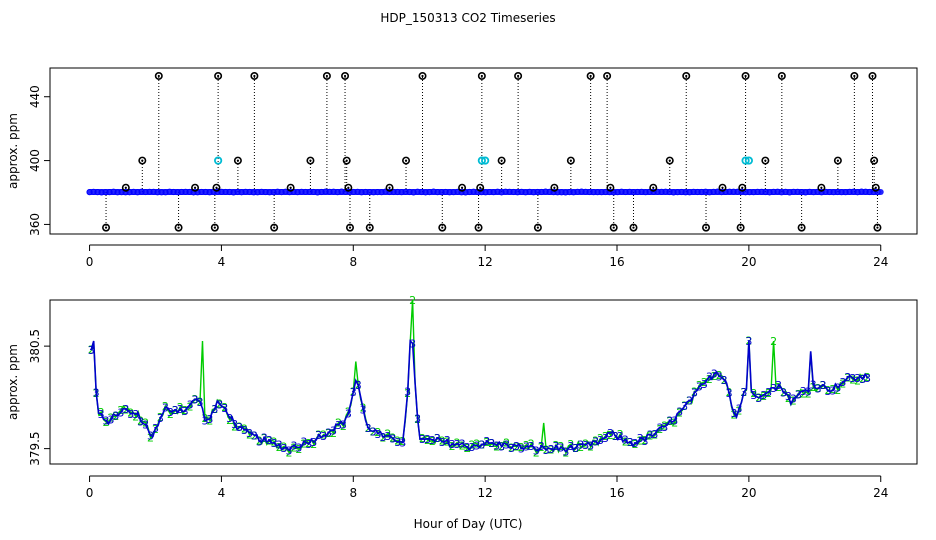  What do you see at coordinates (481, 160) in the screenshot?
I see `cyan-point` at bounding box center [481, 160].